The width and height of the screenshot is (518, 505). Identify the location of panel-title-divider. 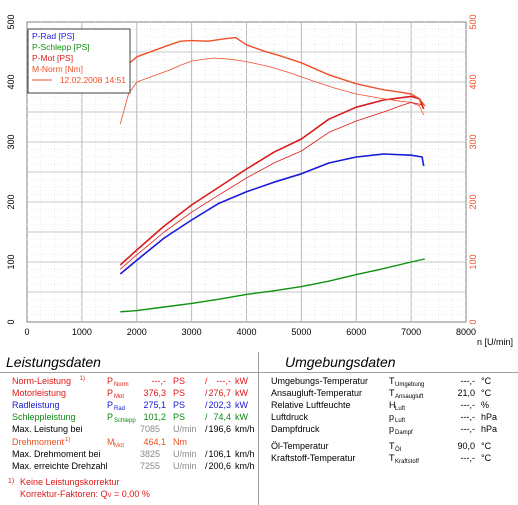
(129, 372).